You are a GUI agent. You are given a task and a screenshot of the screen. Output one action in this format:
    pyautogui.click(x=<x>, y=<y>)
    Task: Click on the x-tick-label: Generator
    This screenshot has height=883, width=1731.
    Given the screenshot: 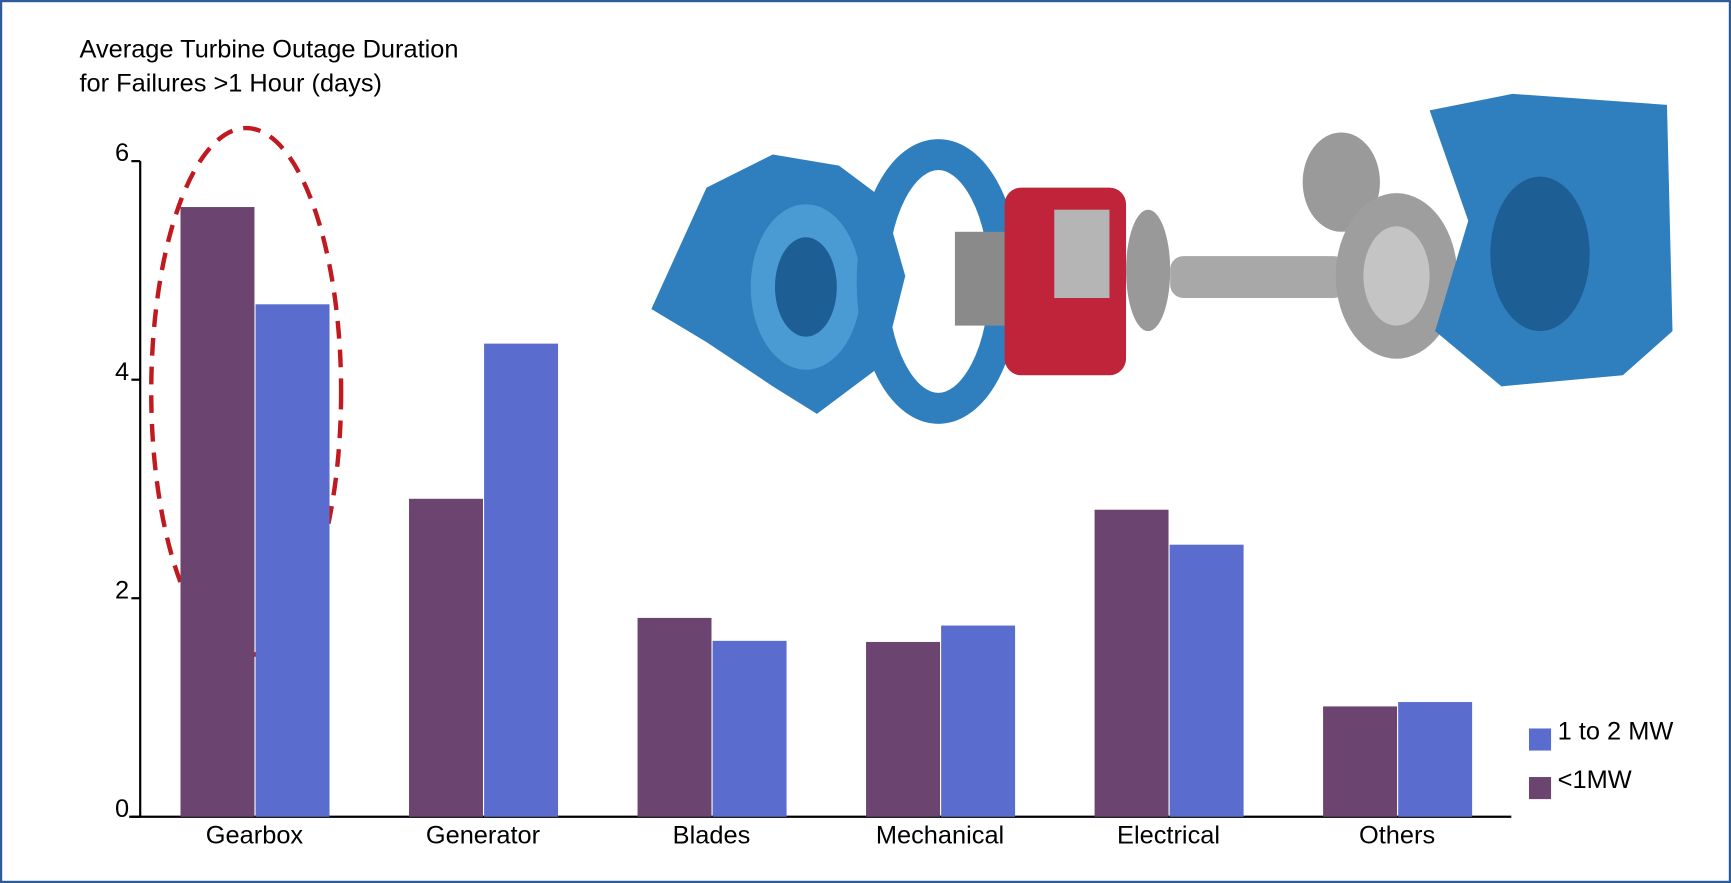 What is the action you would take?
    pyautogui.click(x=483, y=835)
    